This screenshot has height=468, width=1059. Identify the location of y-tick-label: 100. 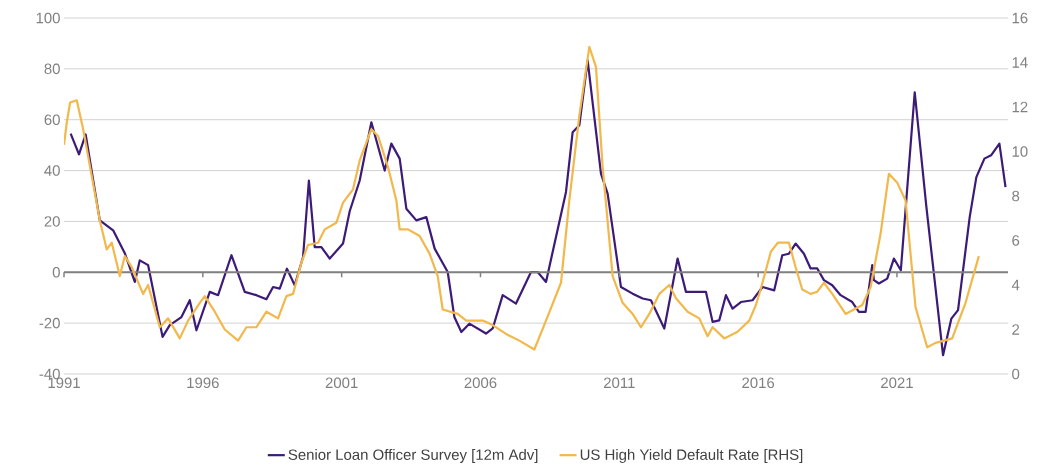
(48, 18).